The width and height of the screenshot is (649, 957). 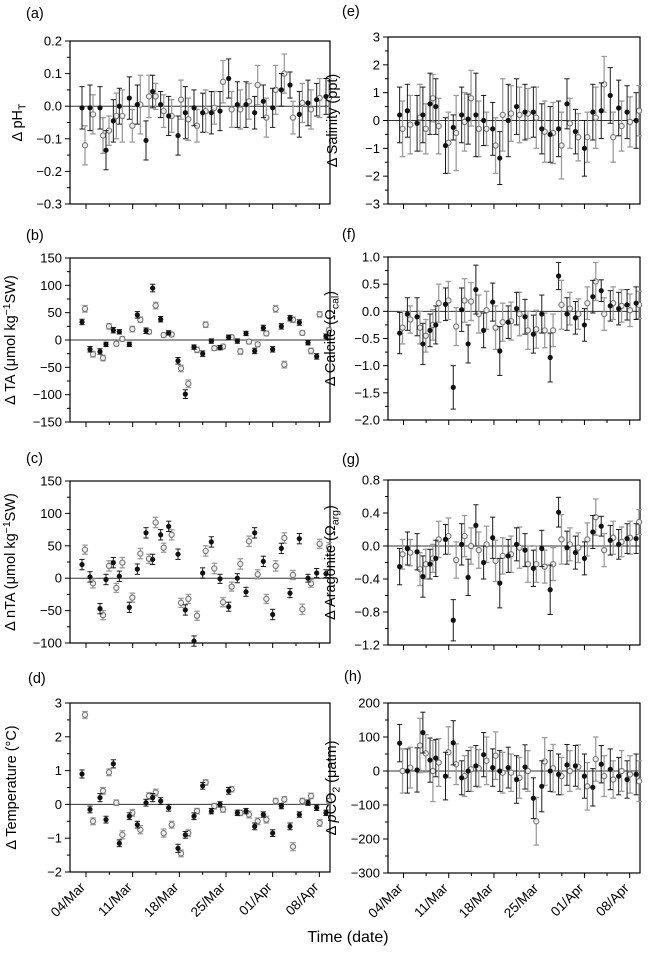 What do you see at coordinates (54, 872) in the screenshot?
I see `y-tick-label: −2` at bounding box center [54, 872].